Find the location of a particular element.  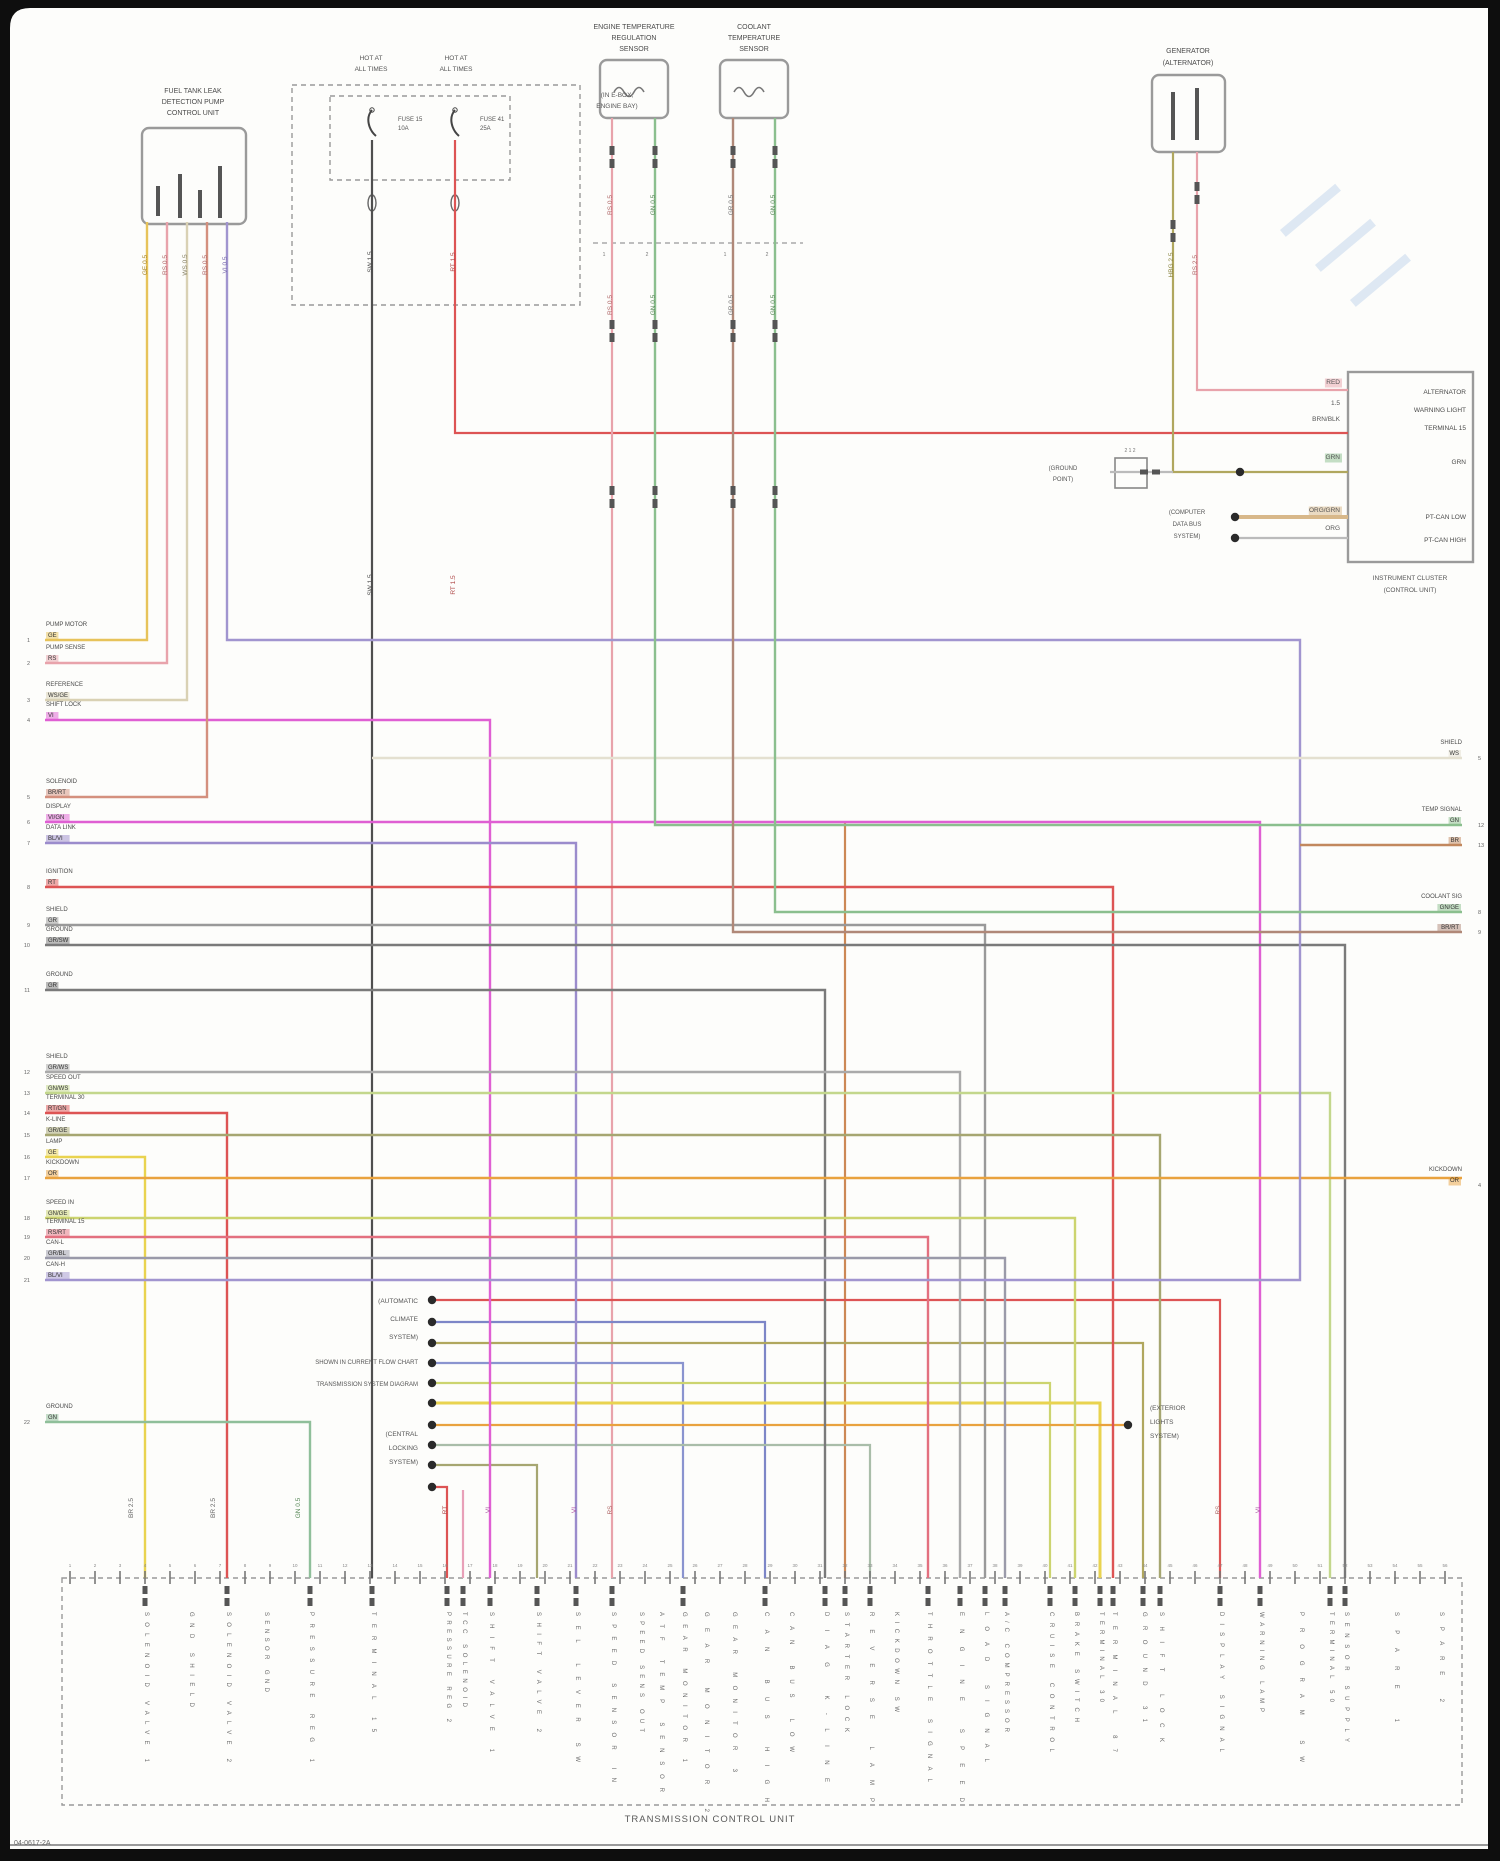

label: TRANSMISSION SYSTEM DIAGRAM is located at coordinates (367, 1385).